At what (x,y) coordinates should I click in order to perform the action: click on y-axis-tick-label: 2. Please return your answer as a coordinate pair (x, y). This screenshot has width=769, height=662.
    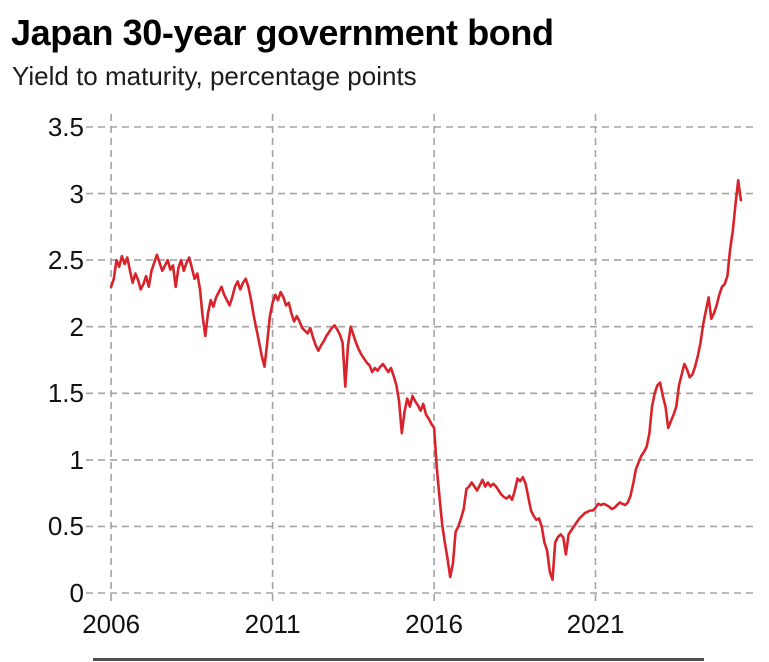
    Looking at the image, I should click on (76, 326).